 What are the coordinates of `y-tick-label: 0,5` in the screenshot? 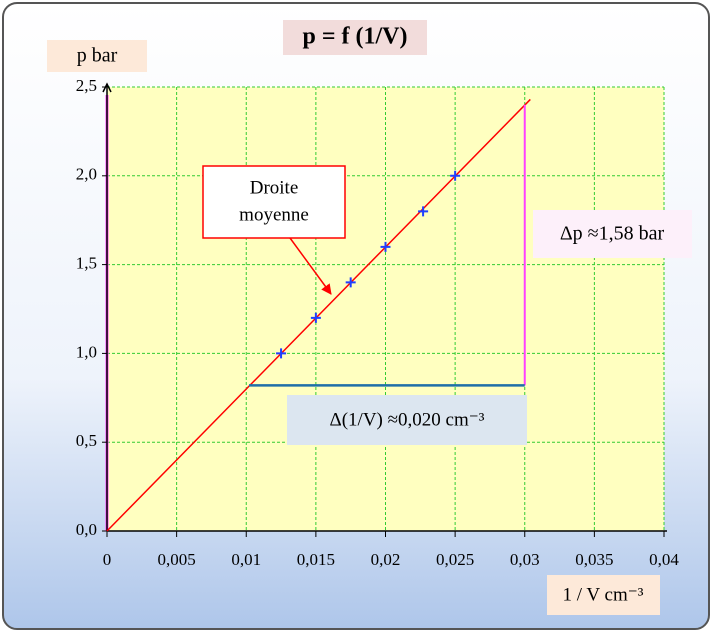 It's located at (86, 440).